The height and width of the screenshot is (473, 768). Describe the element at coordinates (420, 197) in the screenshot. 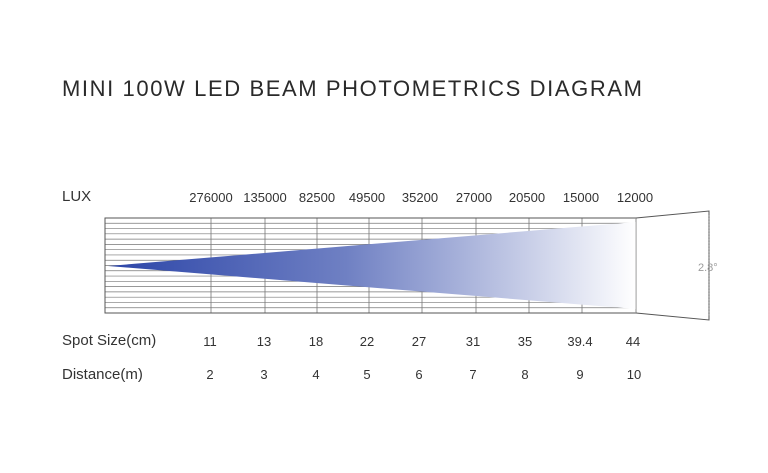

I see `lux-value: 35200` at that location.